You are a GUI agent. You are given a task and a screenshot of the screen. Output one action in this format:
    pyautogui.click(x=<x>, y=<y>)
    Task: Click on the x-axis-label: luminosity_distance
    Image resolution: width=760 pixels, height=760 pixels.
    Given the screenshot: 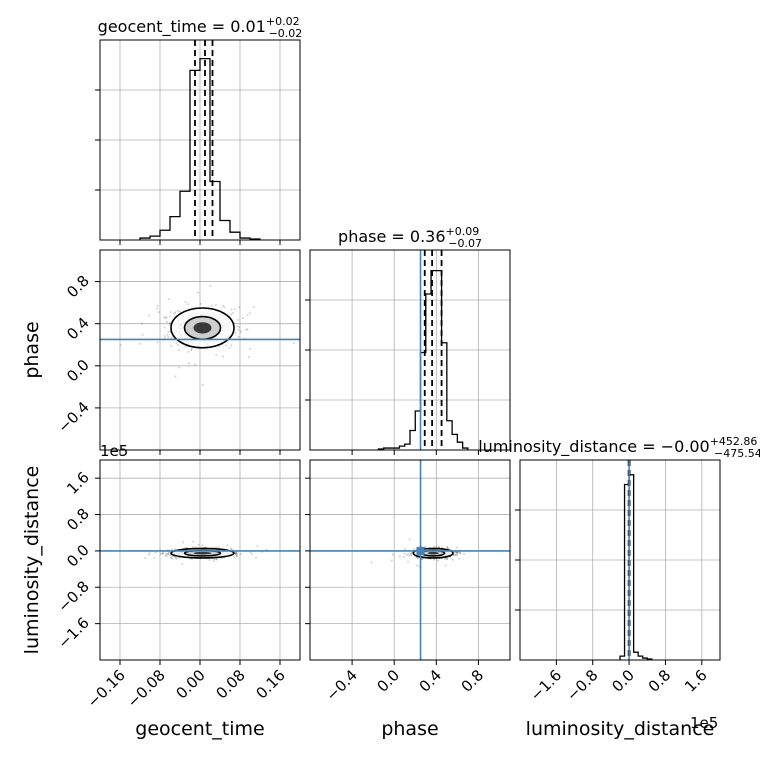 What is the action you would take?
    pyautogui.click(x=620, y=729)
    